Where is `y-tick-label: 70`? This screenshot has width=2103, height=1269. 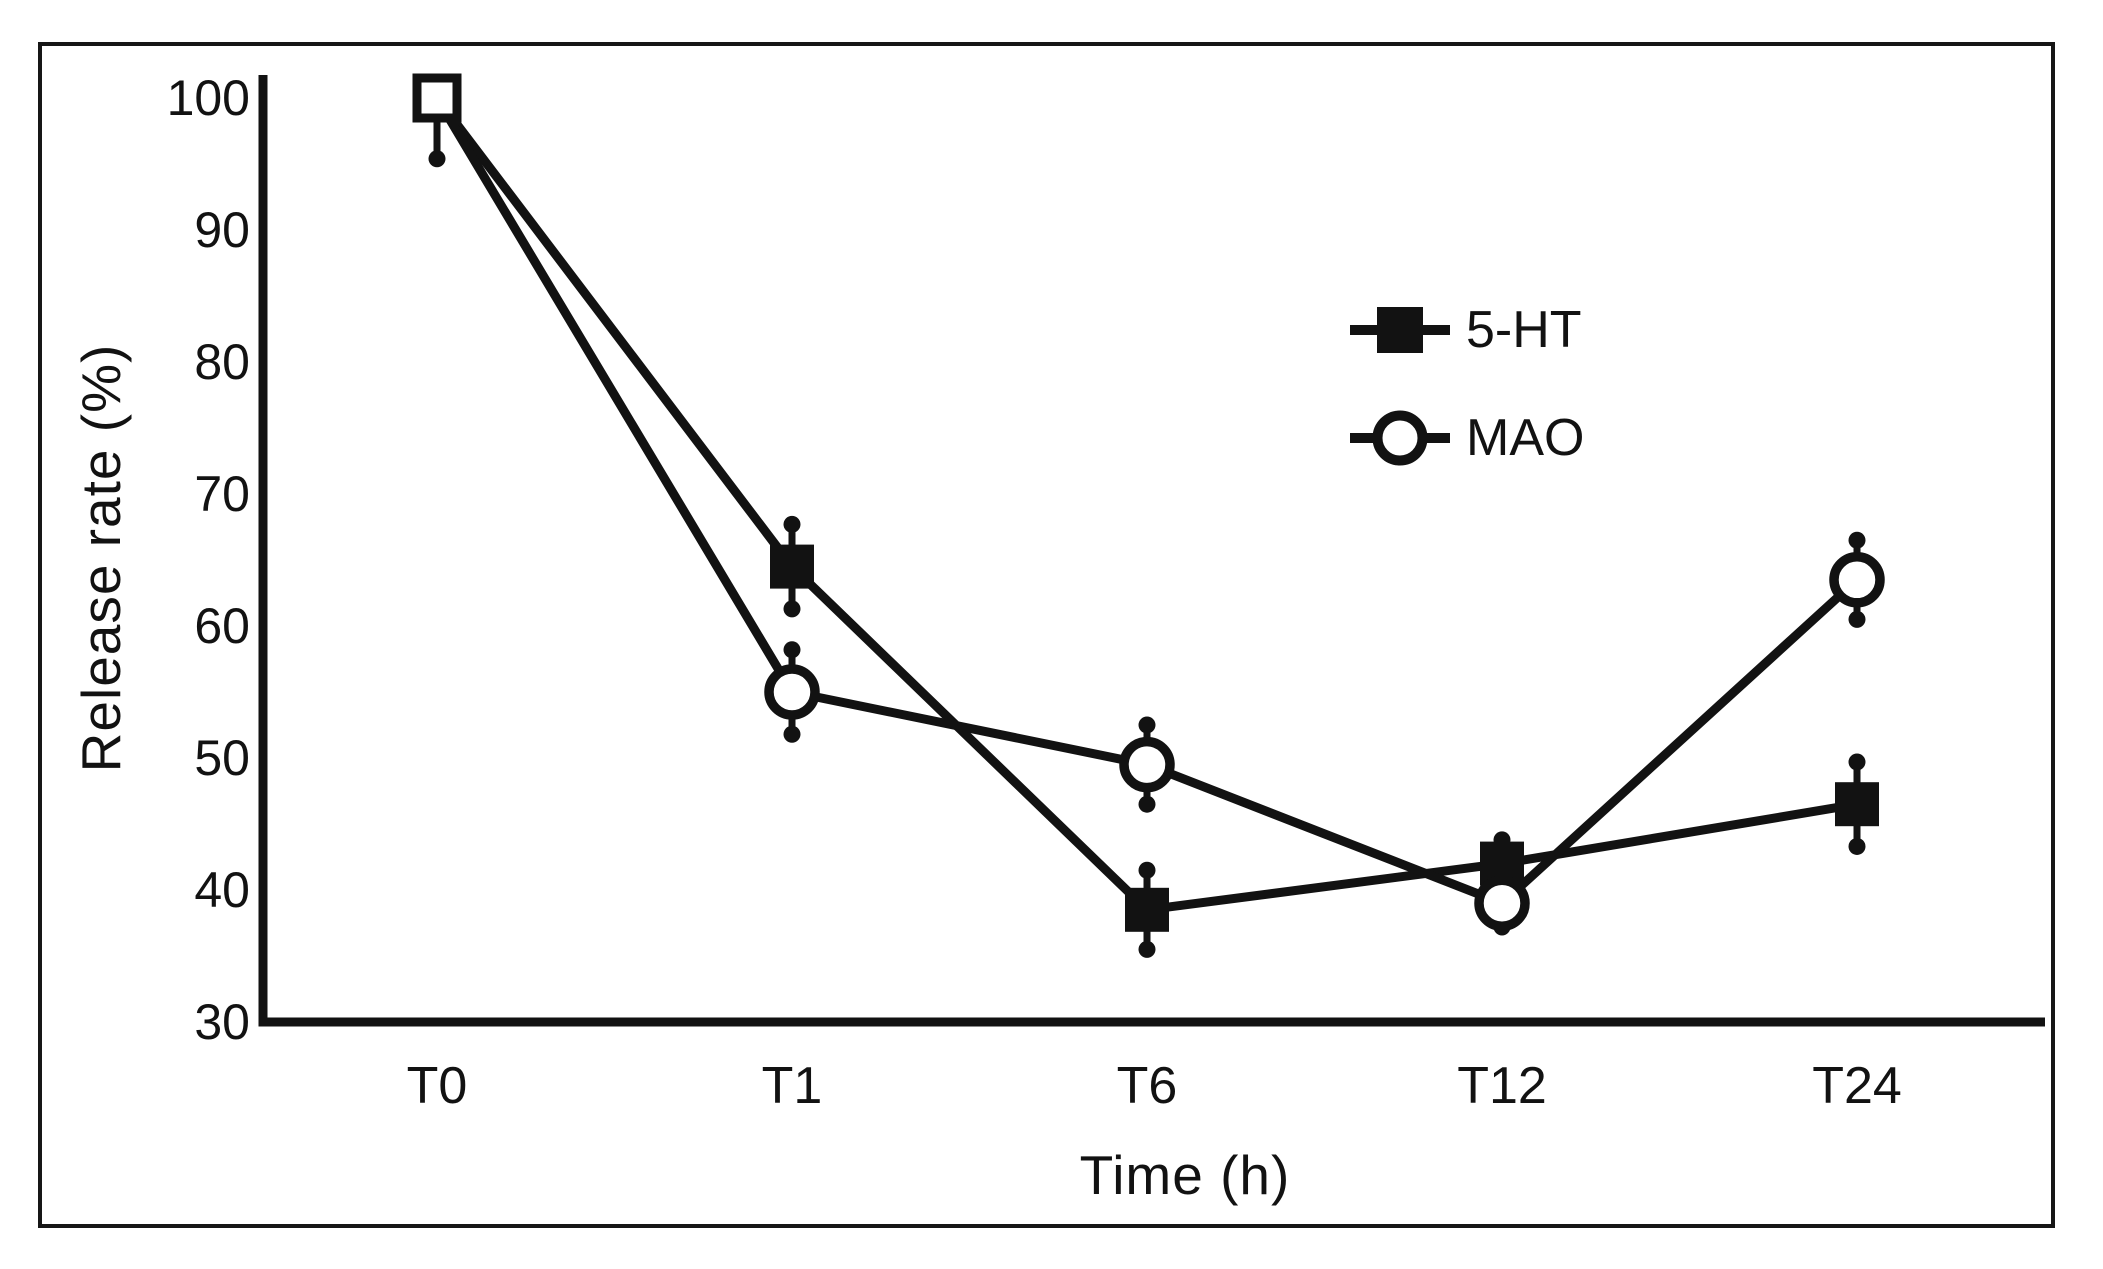
y-tick-label: 70 is located at coordinates (222, 494).